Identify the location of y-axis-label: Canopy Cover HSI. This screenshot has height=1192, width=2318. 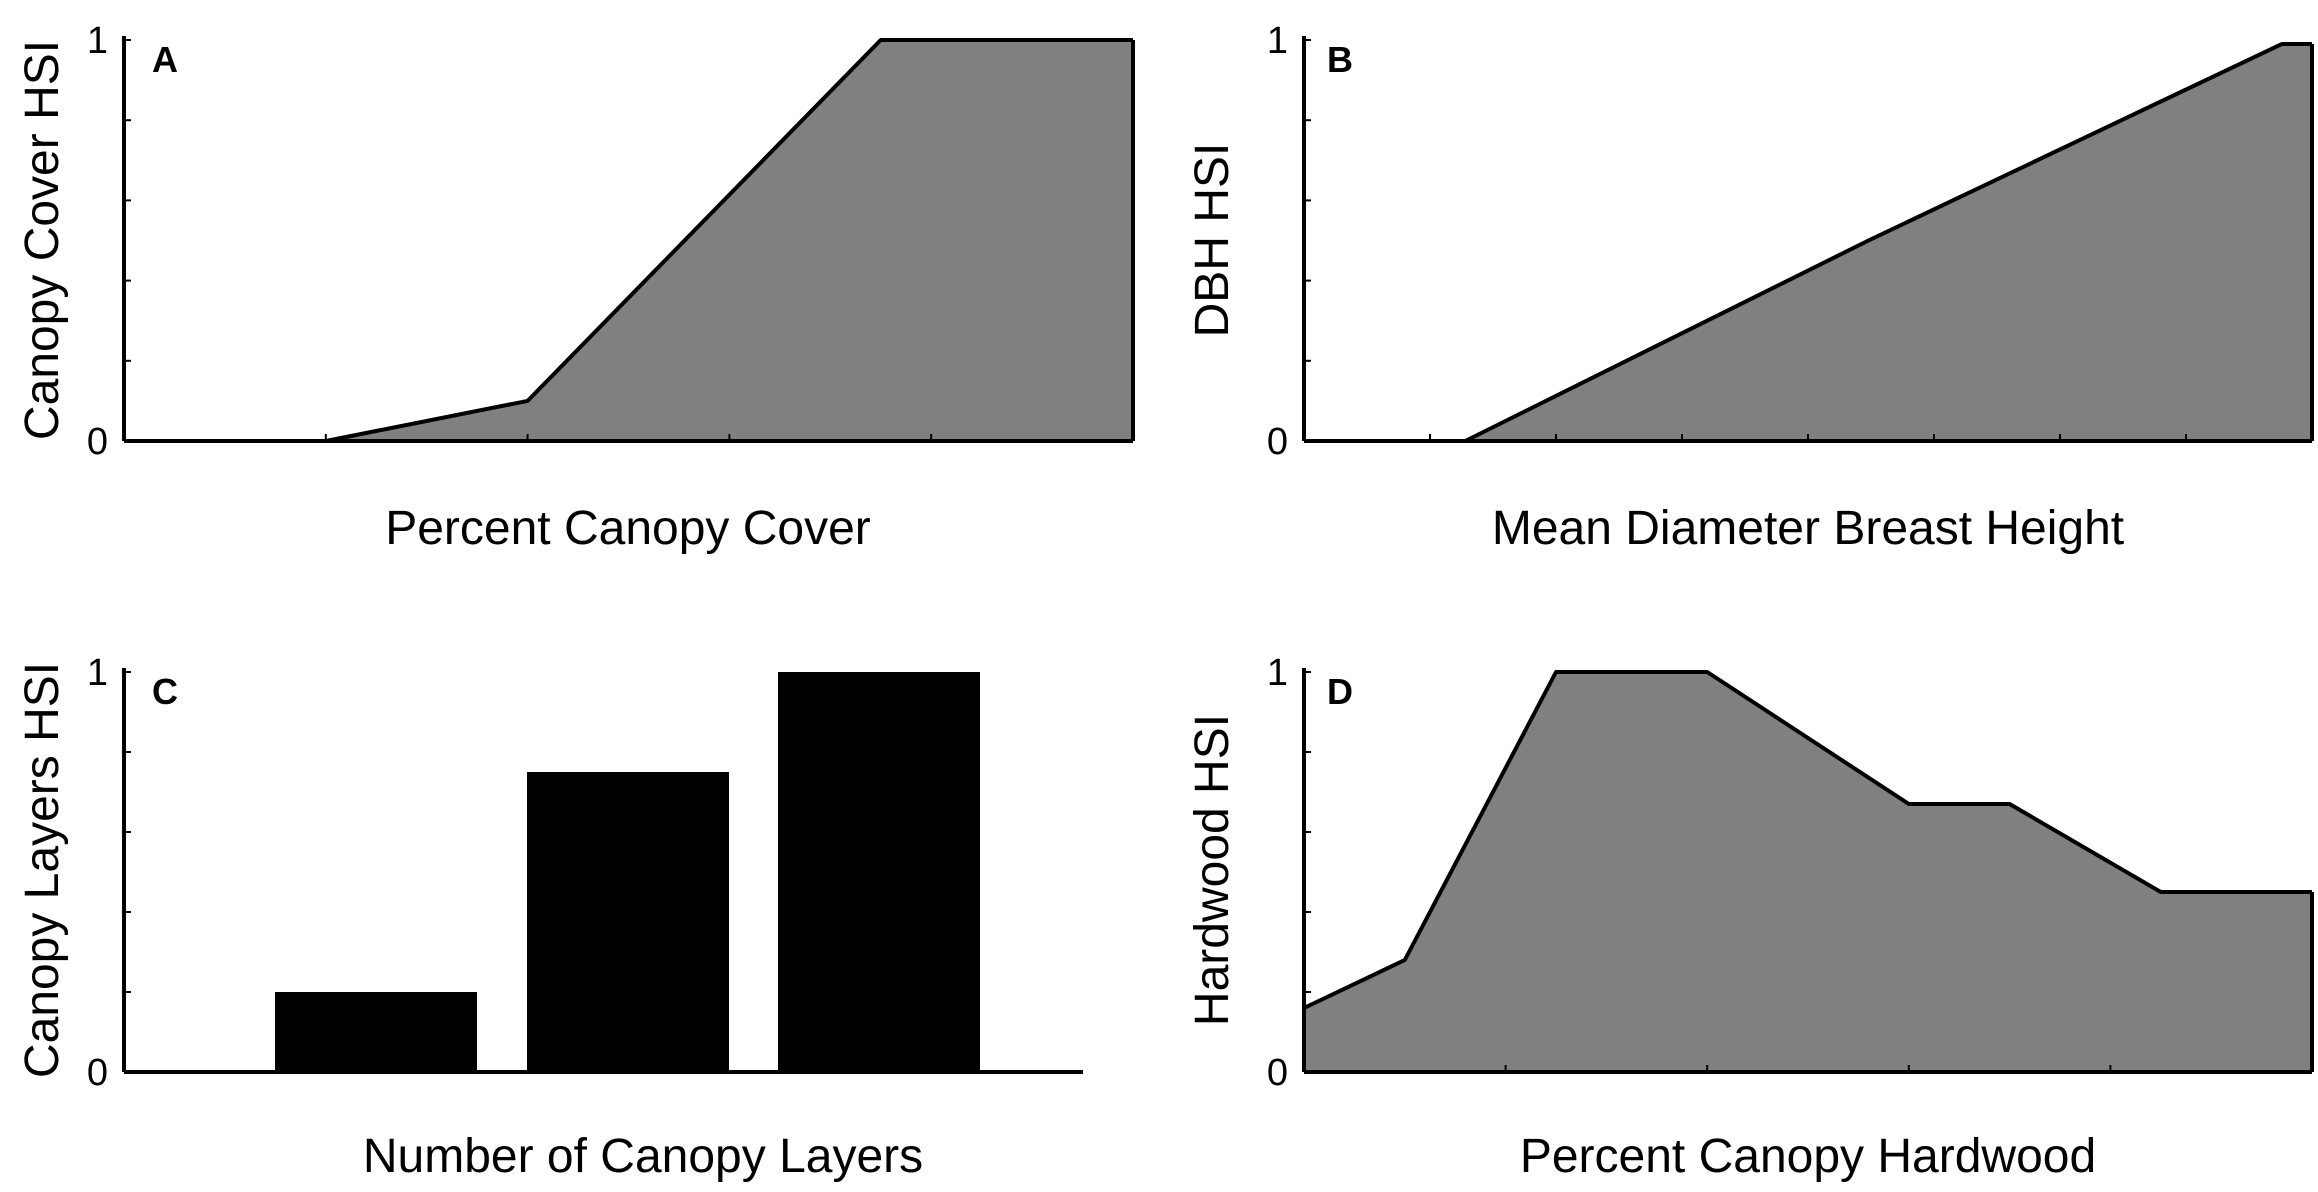
(42, 240).